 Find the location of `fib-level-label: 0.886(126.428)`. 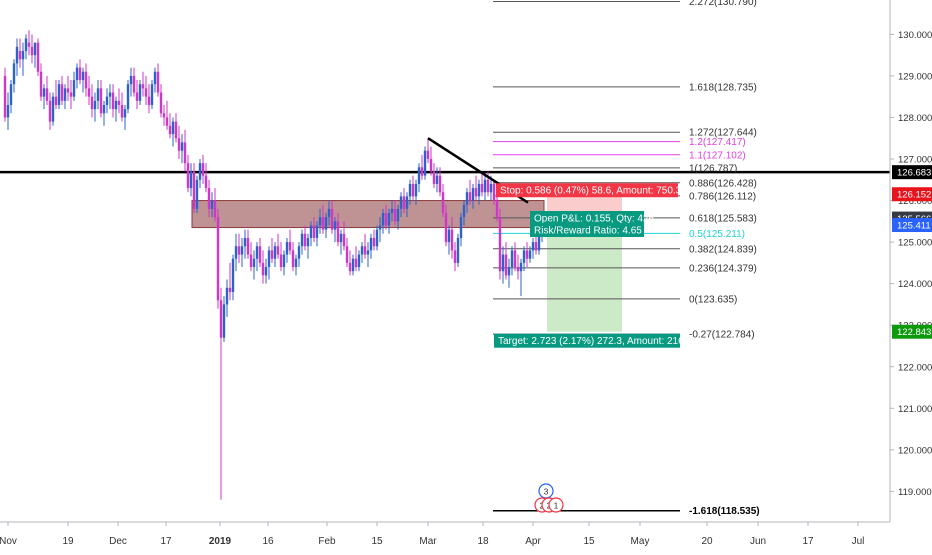

fib-level-label: 0.886(126.428) is located at coordinates (723, 183).